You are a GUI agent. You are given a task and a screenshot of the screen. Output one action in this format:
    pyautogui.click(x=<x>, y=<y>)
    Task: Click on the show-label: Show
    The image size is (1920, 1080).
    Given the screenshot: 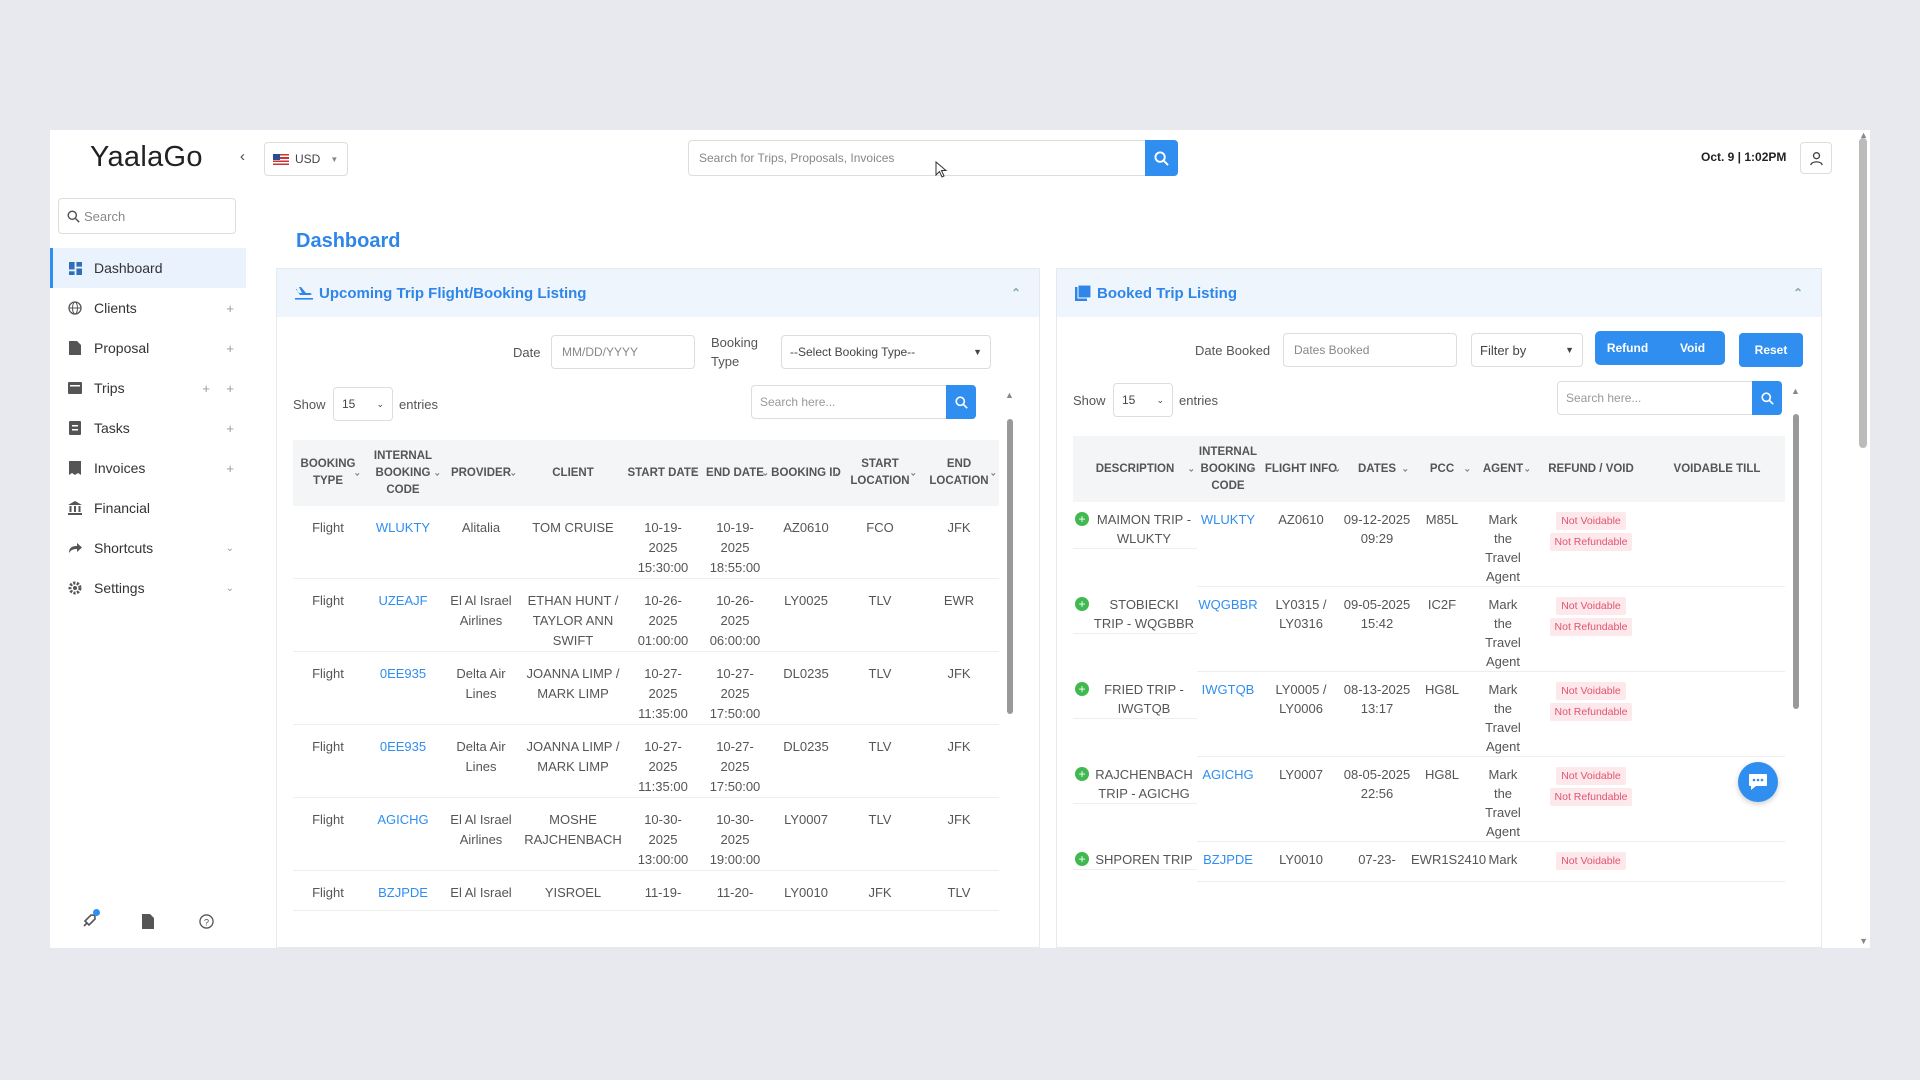 What is the action you would take?
    pyautogui.click(x=309, y=404)
    